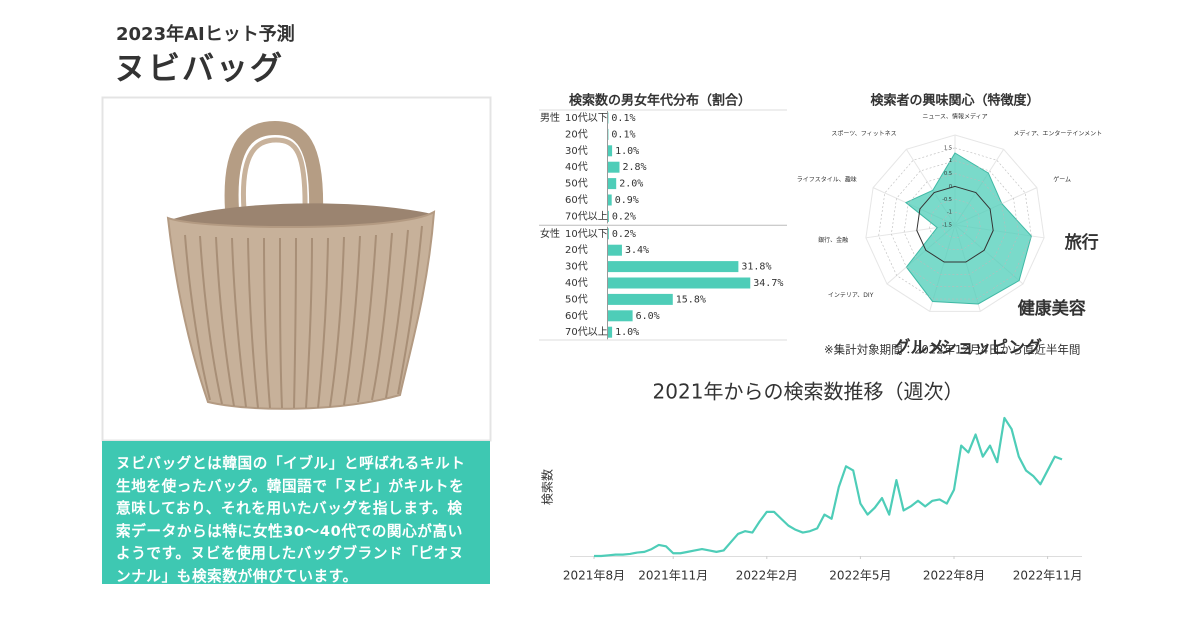 The image size is (1200, 630). What do you see at coordinates (634, 167) in the screenshot?
I see `value-label: 2.8%` at bounding box center [634, 167].